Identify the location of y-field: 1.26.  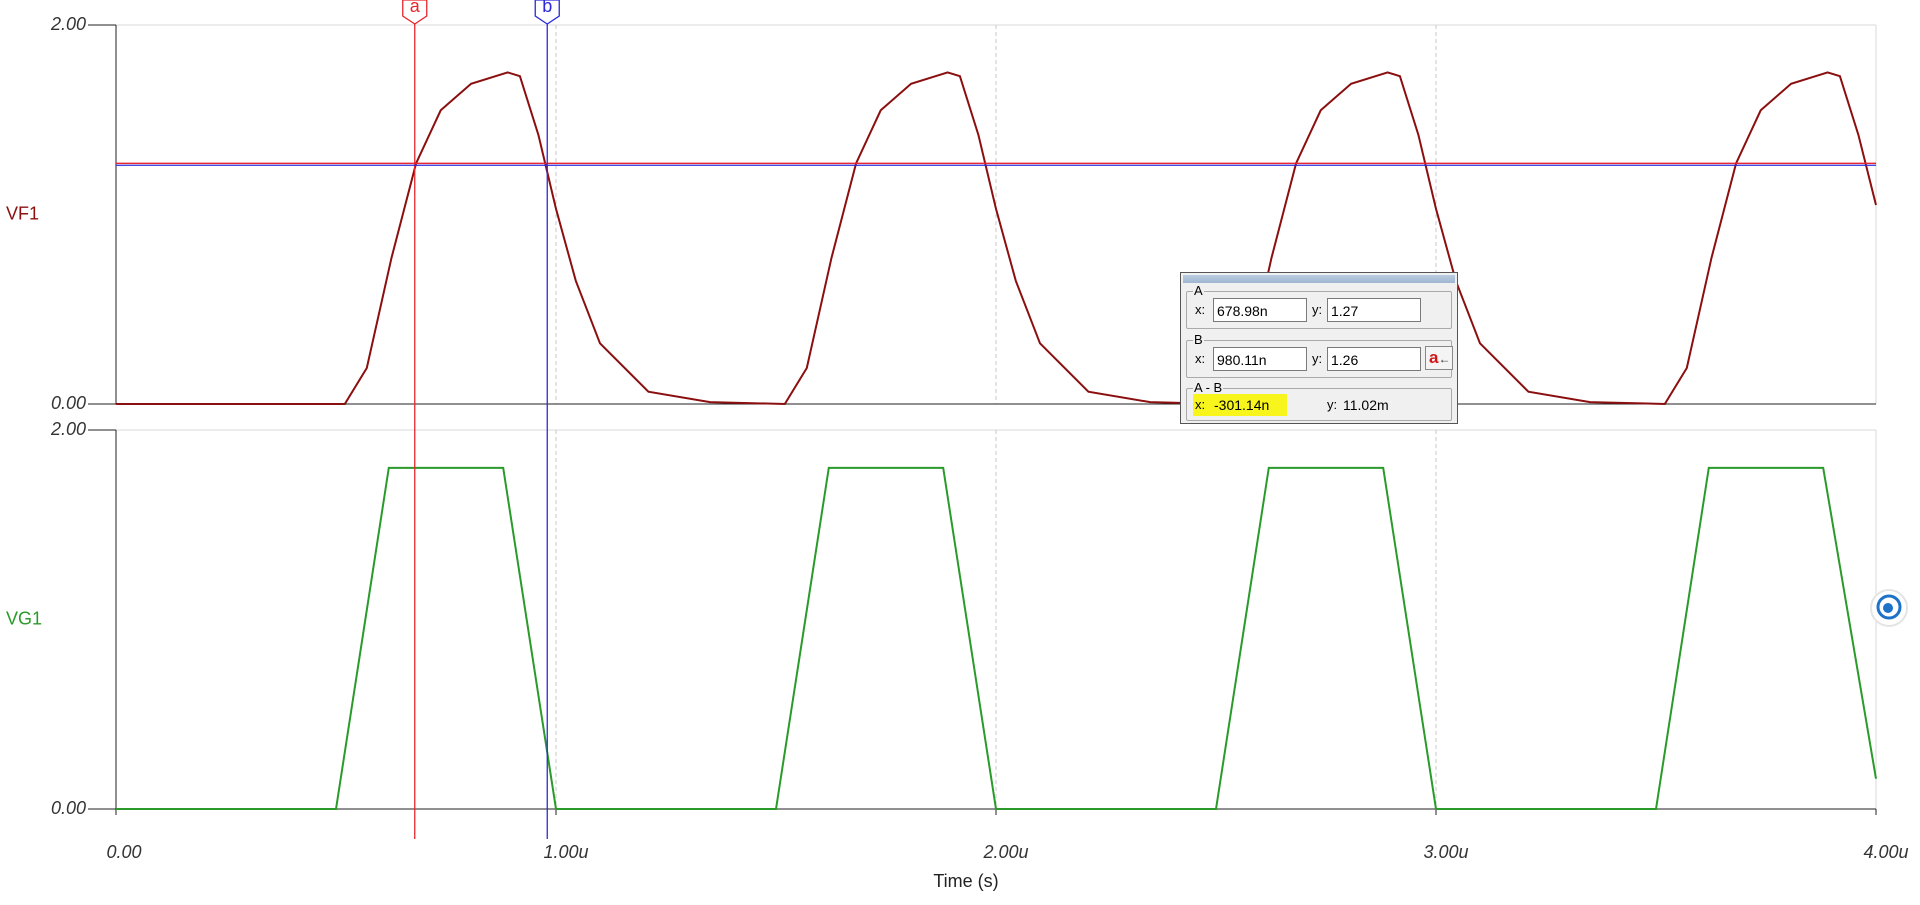
(1374, 359).